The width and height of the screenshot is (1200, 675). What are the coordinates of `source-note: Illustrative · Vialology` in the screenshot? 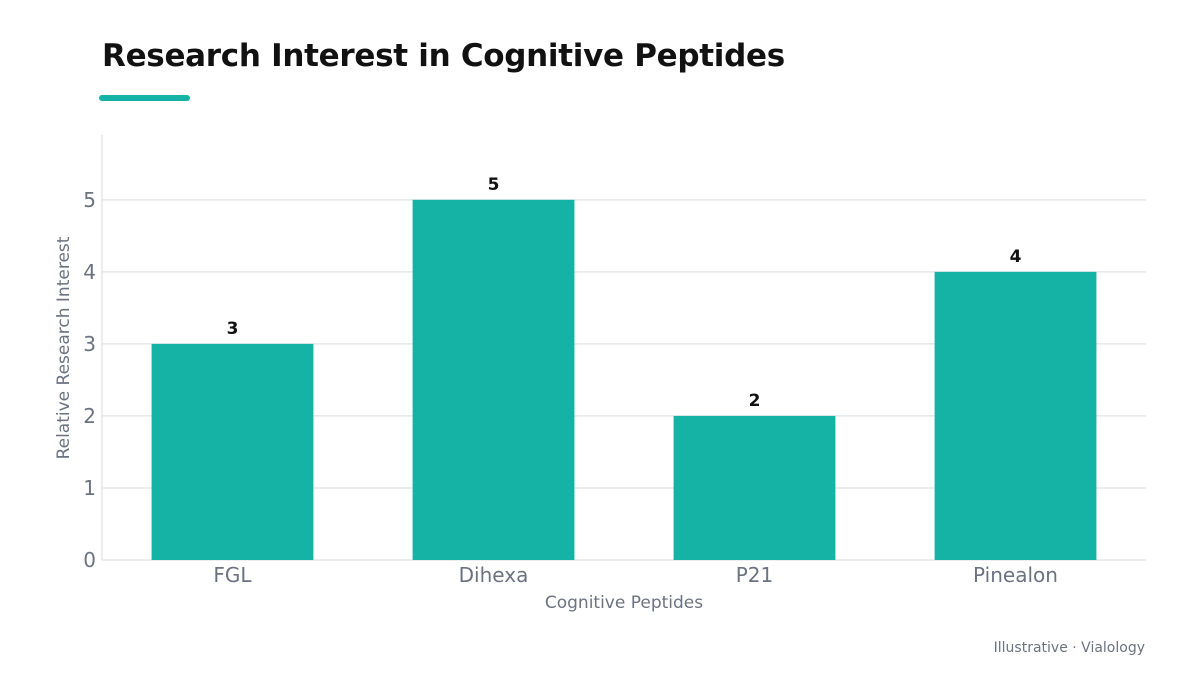 It's located at (1069, 648).